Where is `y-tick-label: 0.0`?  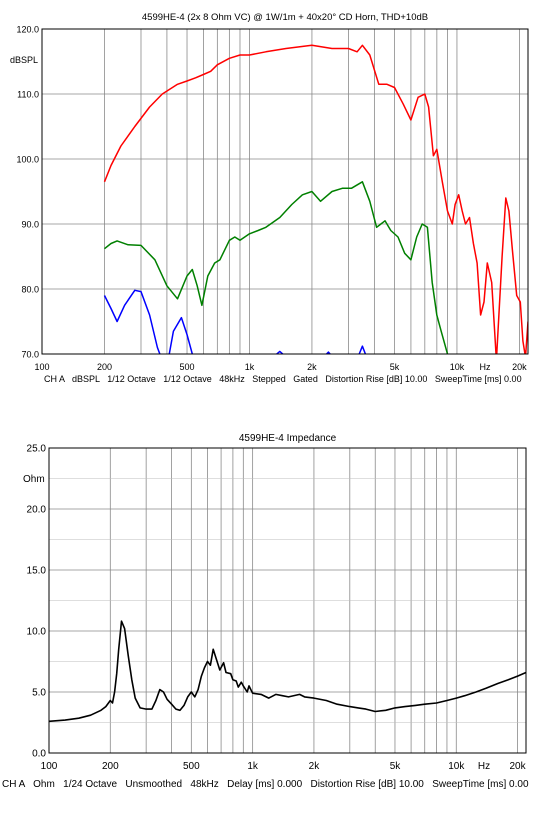 y-tick-label: 0.0 is located at coordinates (39, 754).